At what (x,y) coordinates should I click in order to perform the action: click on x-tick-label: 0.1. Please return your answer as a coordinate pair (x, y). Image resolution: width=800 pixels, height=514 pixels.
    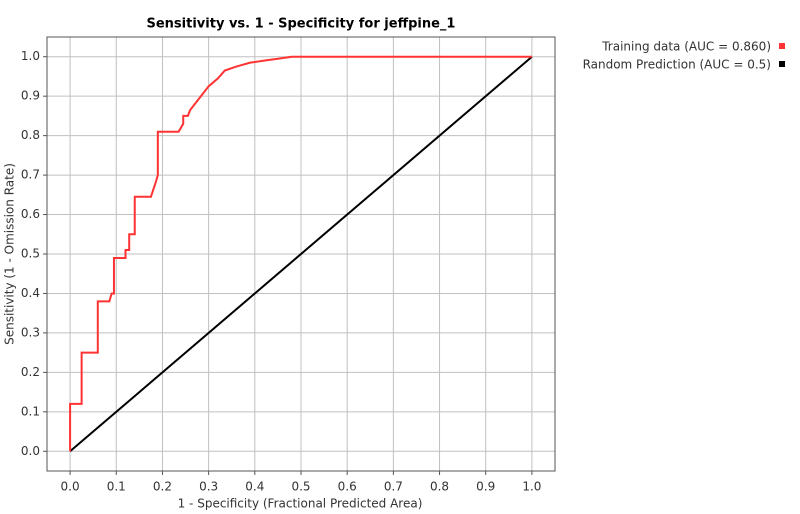
    Looking at the image, I should click on (116, 487).